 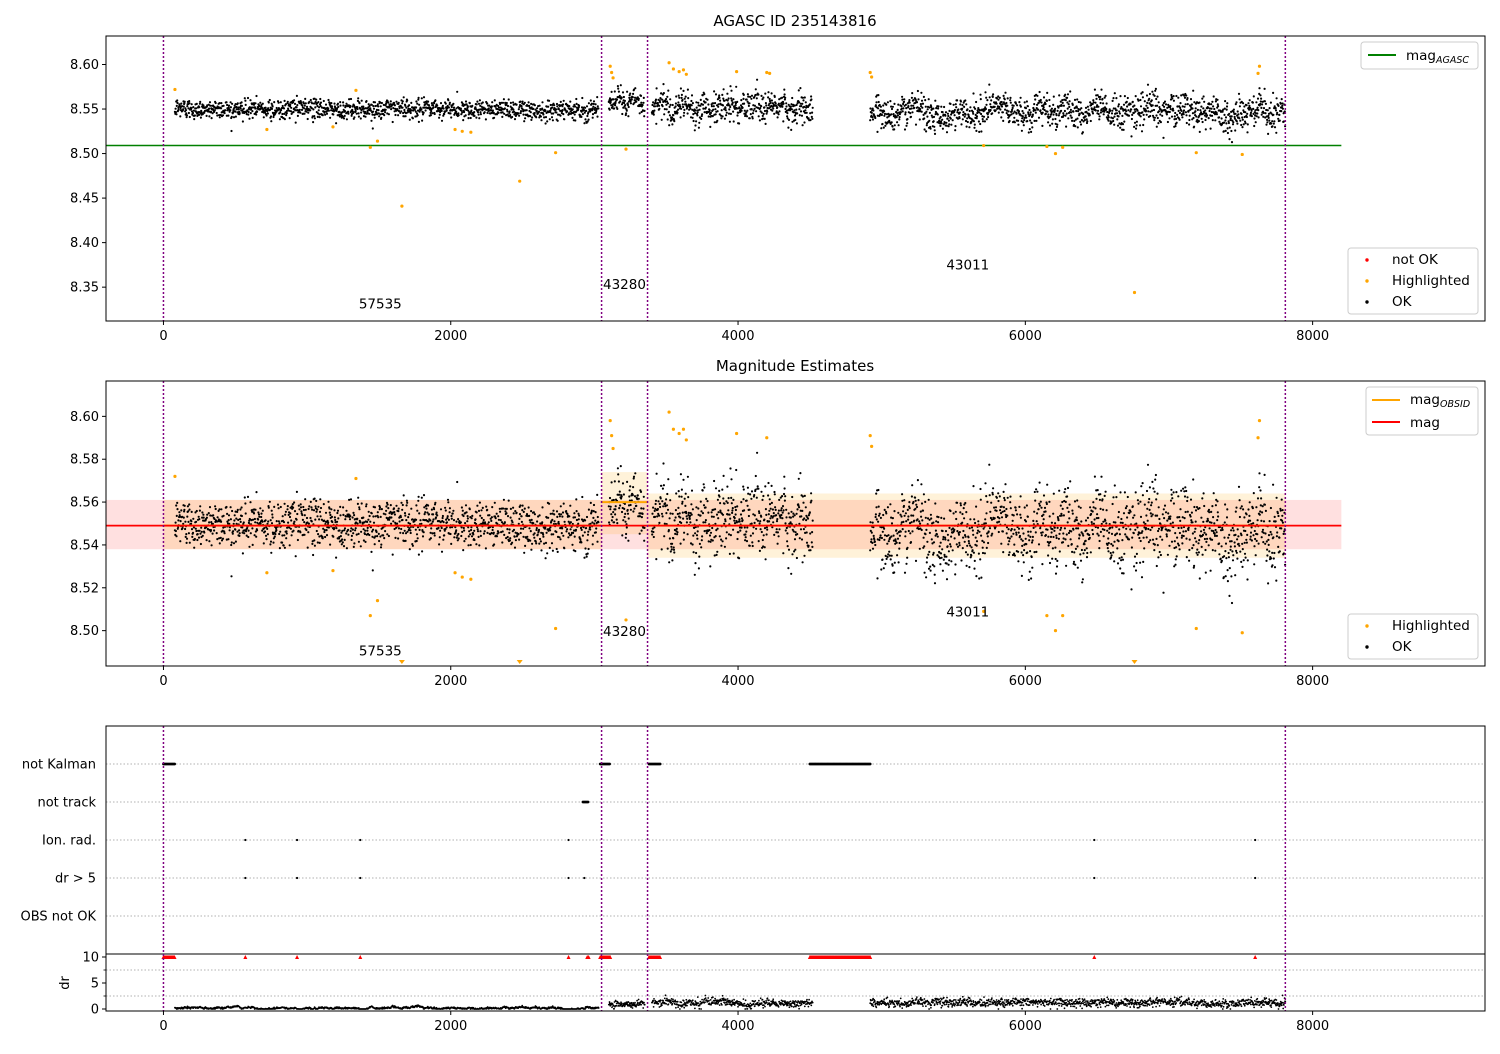 What do you see at coordinates (794, 21) in the screenshot?
I see `panel-1-title: AGASC ID 235143816` at bounding box center [794, 21].